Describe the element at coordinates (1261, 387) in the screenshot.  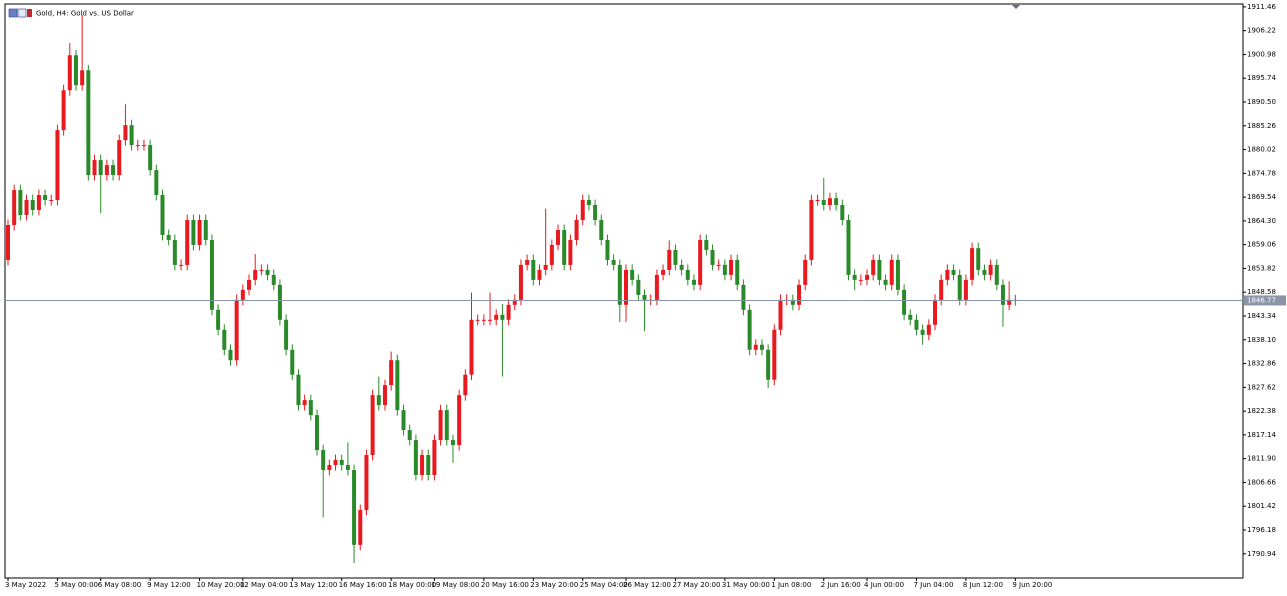
I see `y-tick-label: 1827.62` at that location.